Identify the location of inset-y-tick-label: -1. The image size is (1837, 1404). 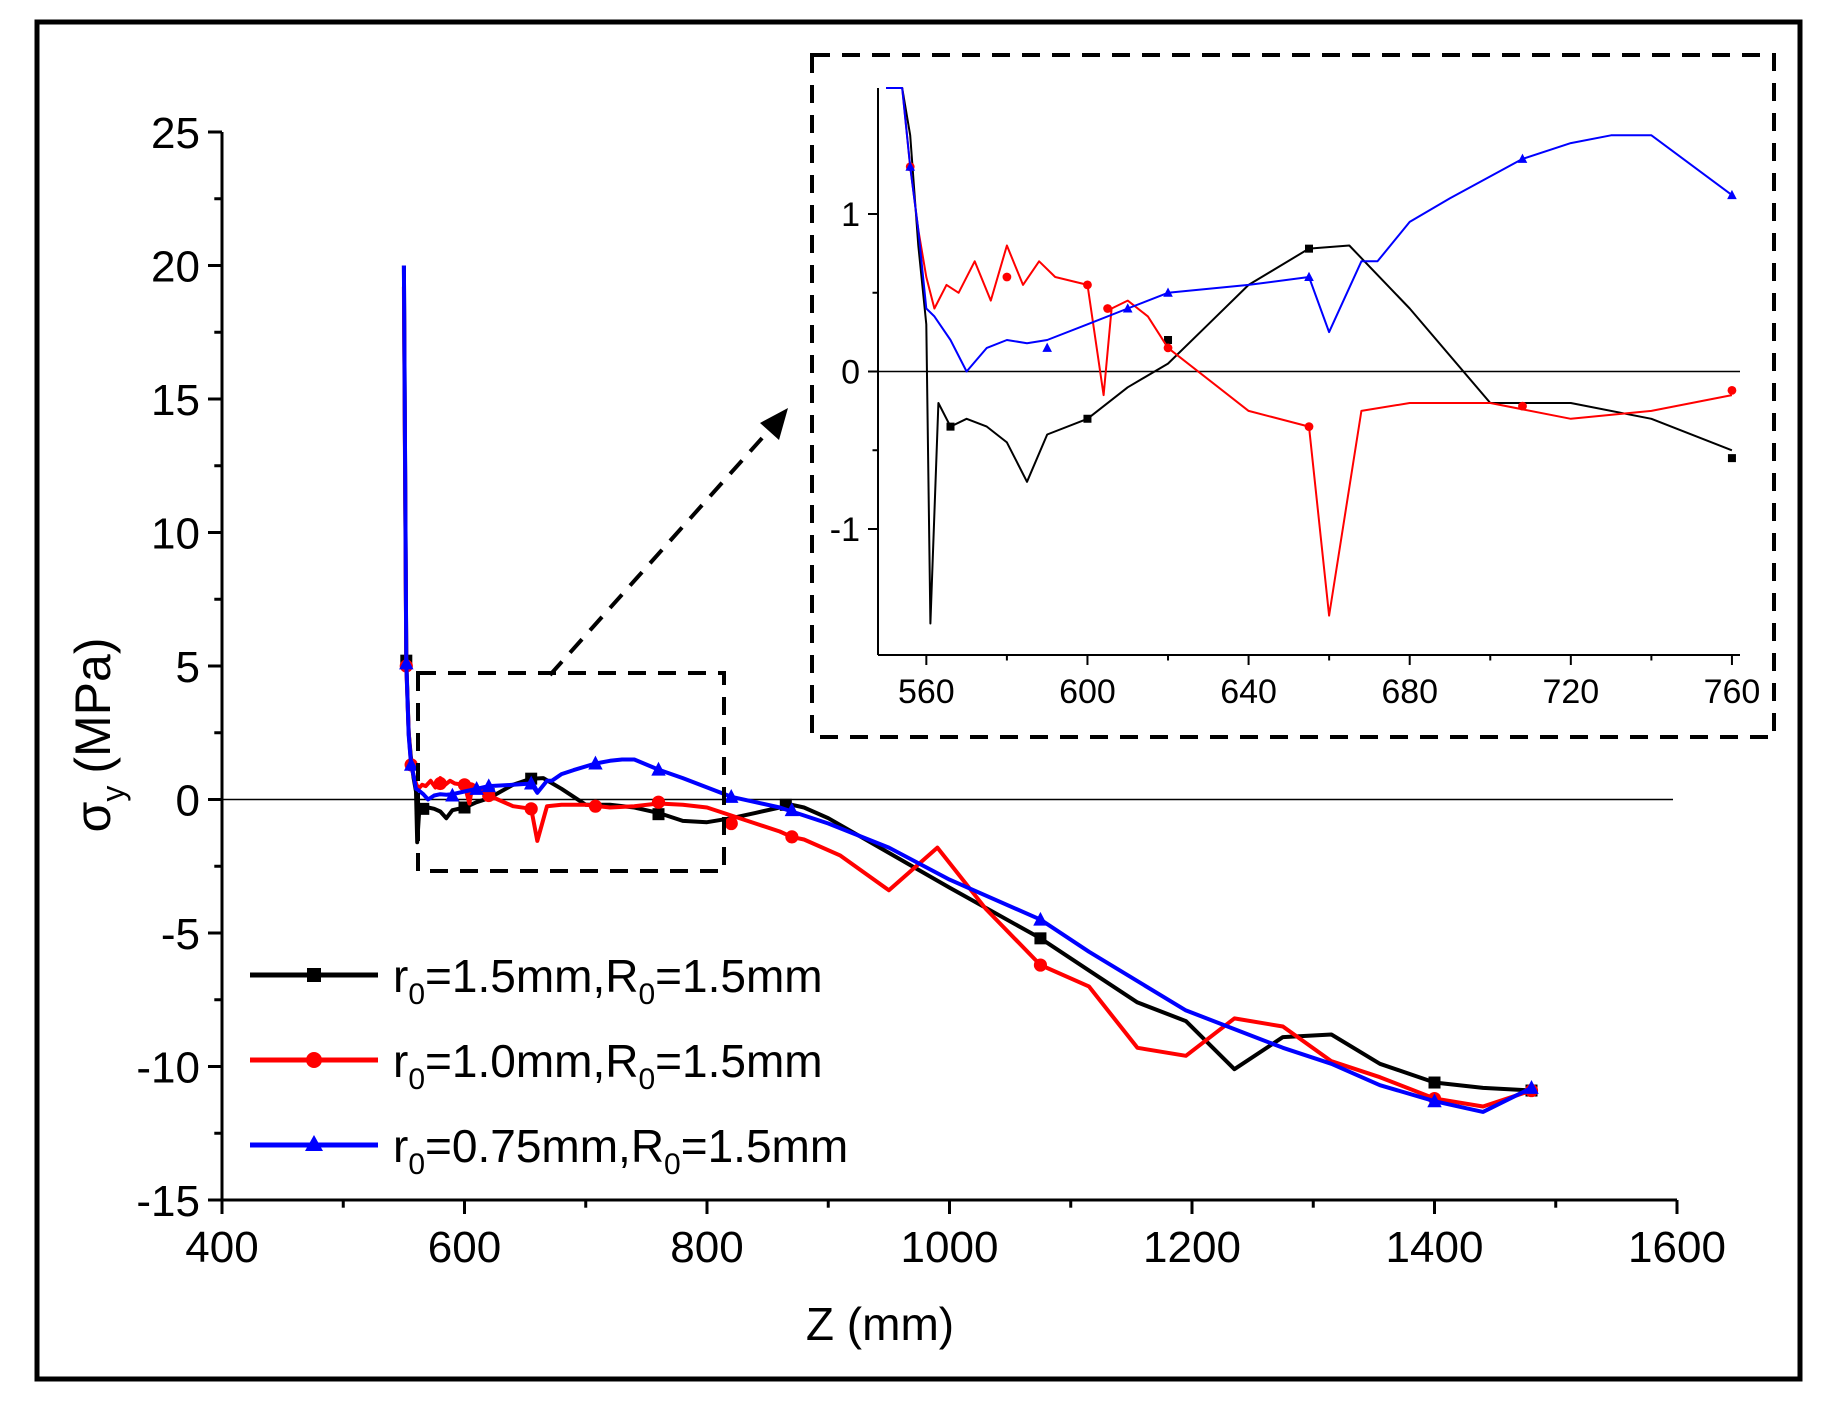
(845, 530).